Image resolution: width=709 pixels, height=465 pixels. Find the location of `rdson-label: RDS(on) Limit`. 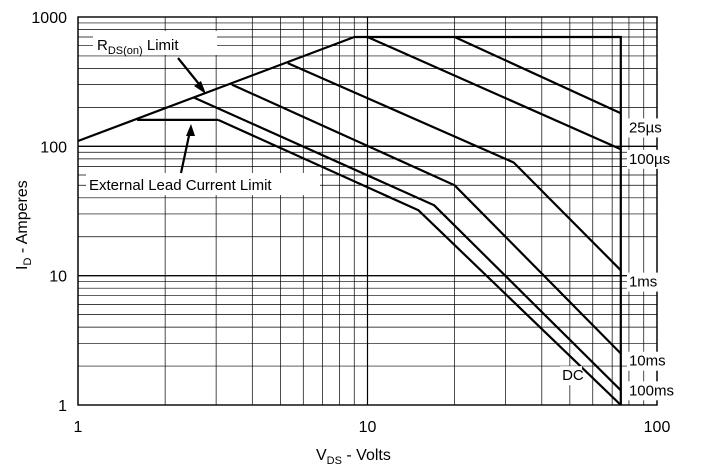

rdson-label: RDS(on) Limit is located at coordinates (138, 47).